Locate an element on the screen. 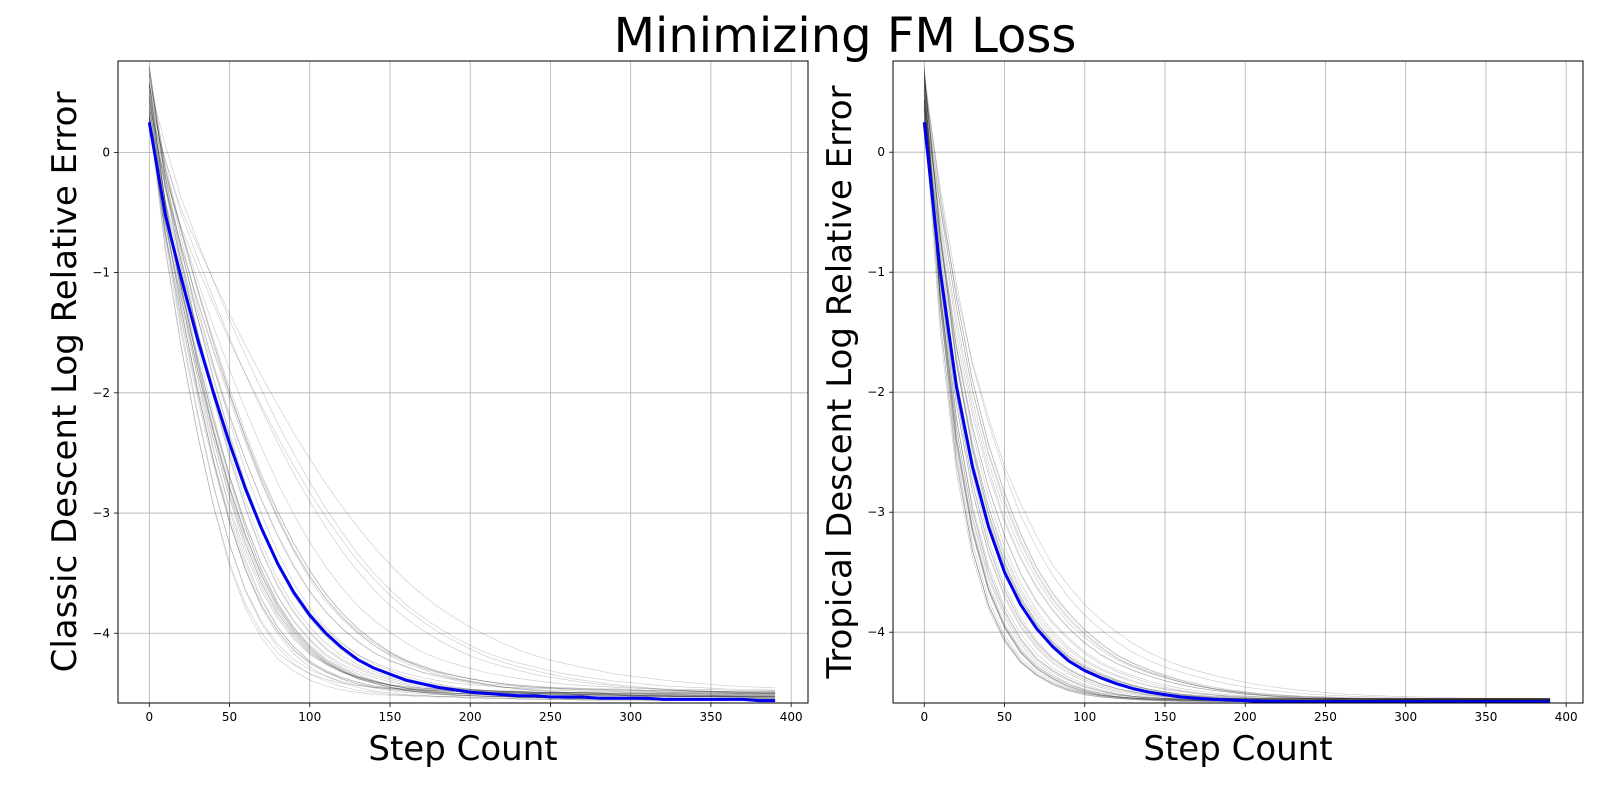  classic-x-tick-label: 50 is located at coordinates (229, 717).